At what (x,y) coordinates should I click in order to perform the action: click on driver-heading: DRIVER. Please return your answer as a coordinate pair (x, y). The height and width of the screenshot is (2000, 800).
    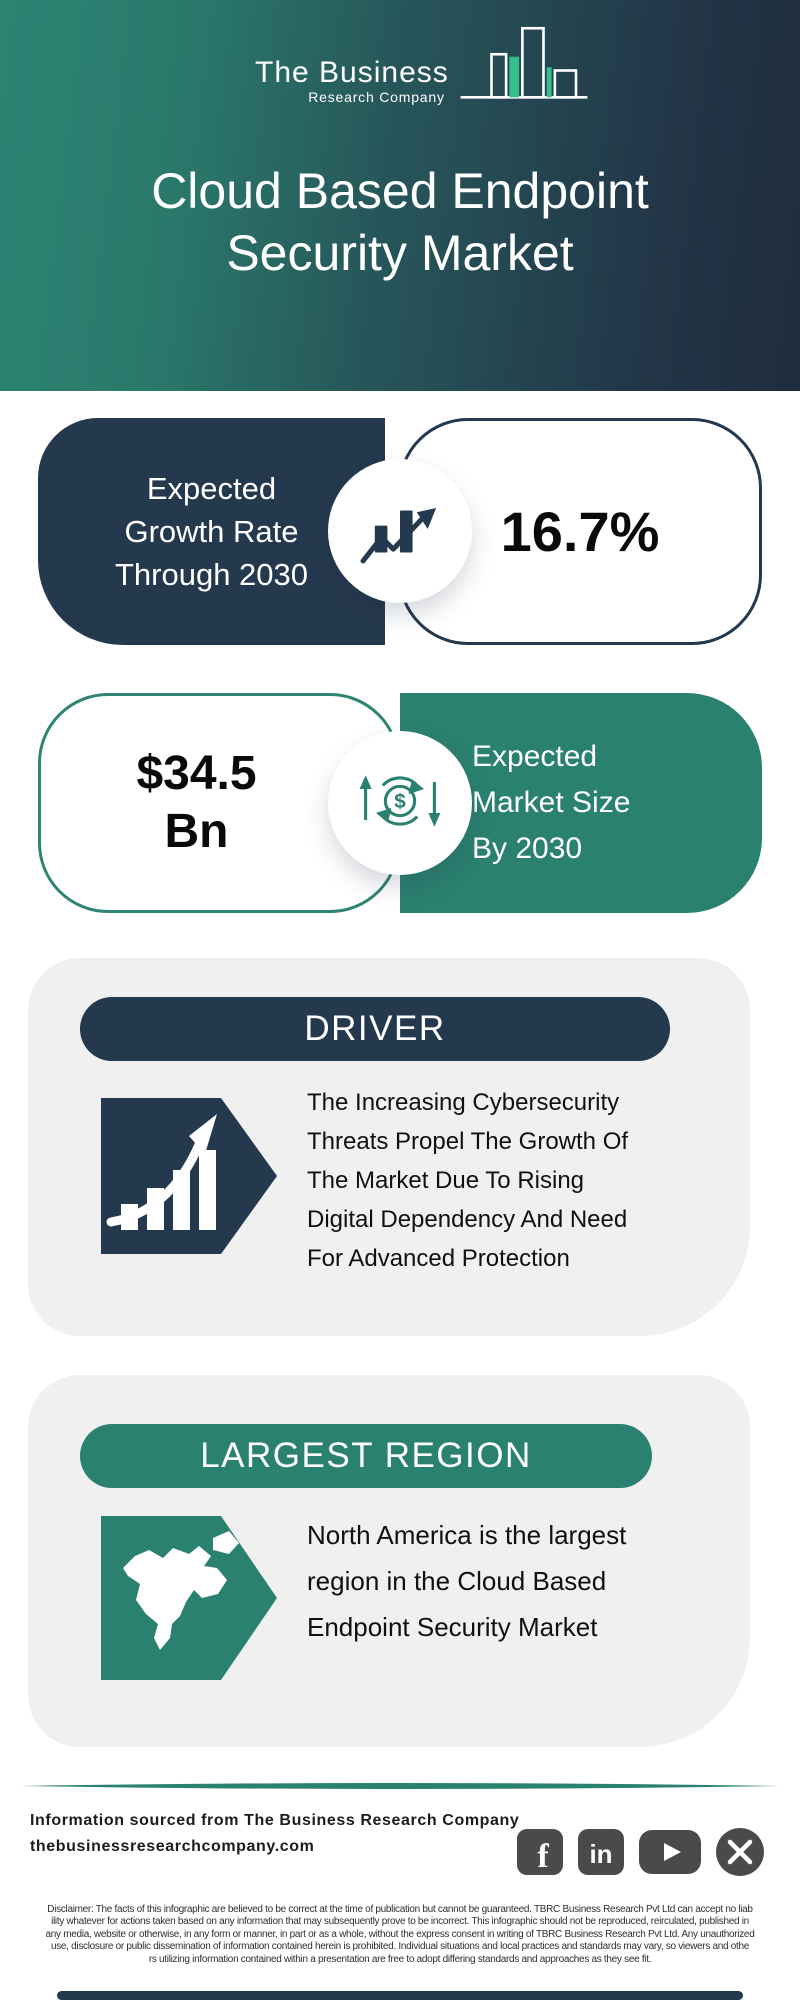
    Looking at the image, I should click on (375, 1028).